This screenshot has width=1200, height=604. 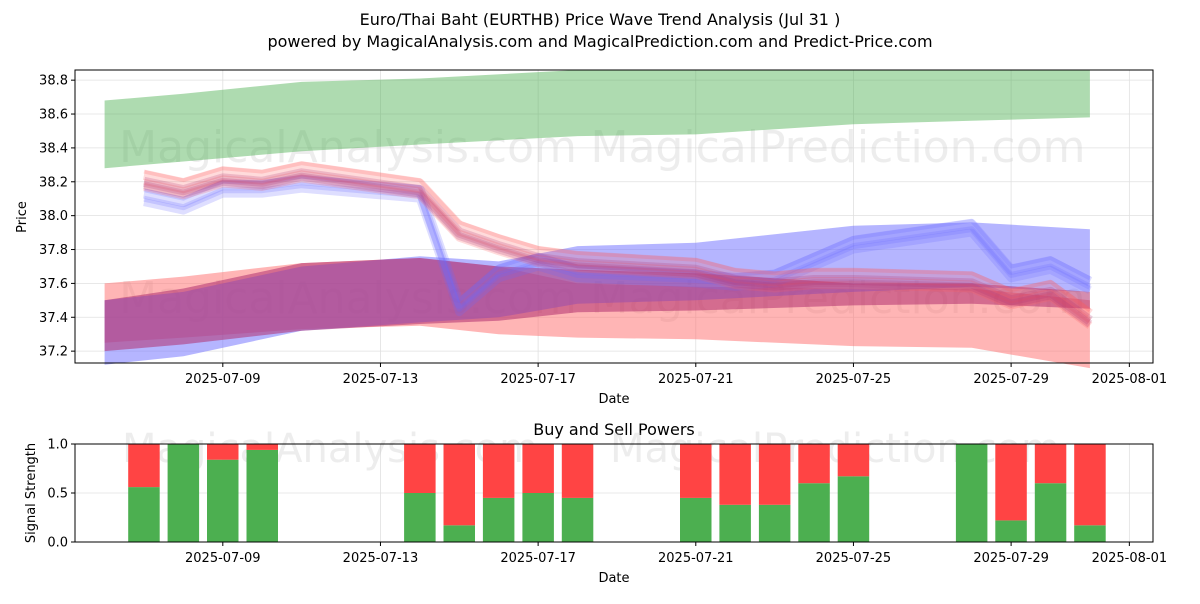 I want to click on signal-x-tick-label: 2025-07-13, so click(x=381, y=558).